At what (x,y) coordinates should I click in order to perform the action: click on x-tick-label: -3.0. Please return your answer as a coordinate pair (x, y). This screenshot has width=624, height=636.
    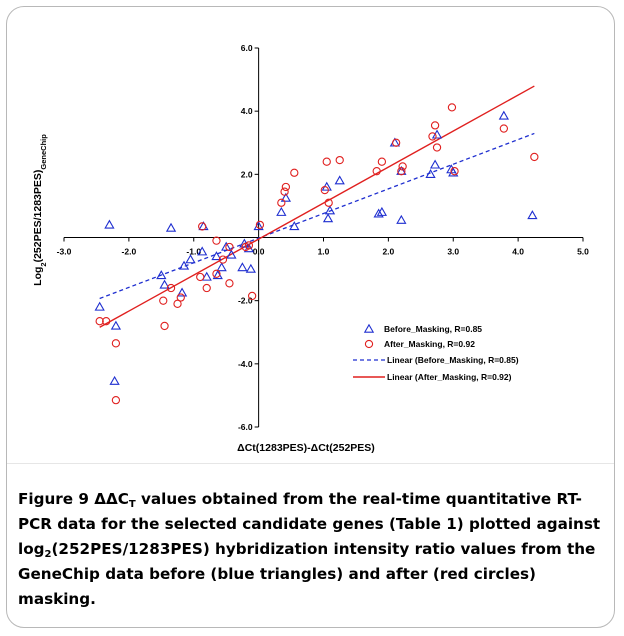
    Looking at the image, I should click on (64, 252).